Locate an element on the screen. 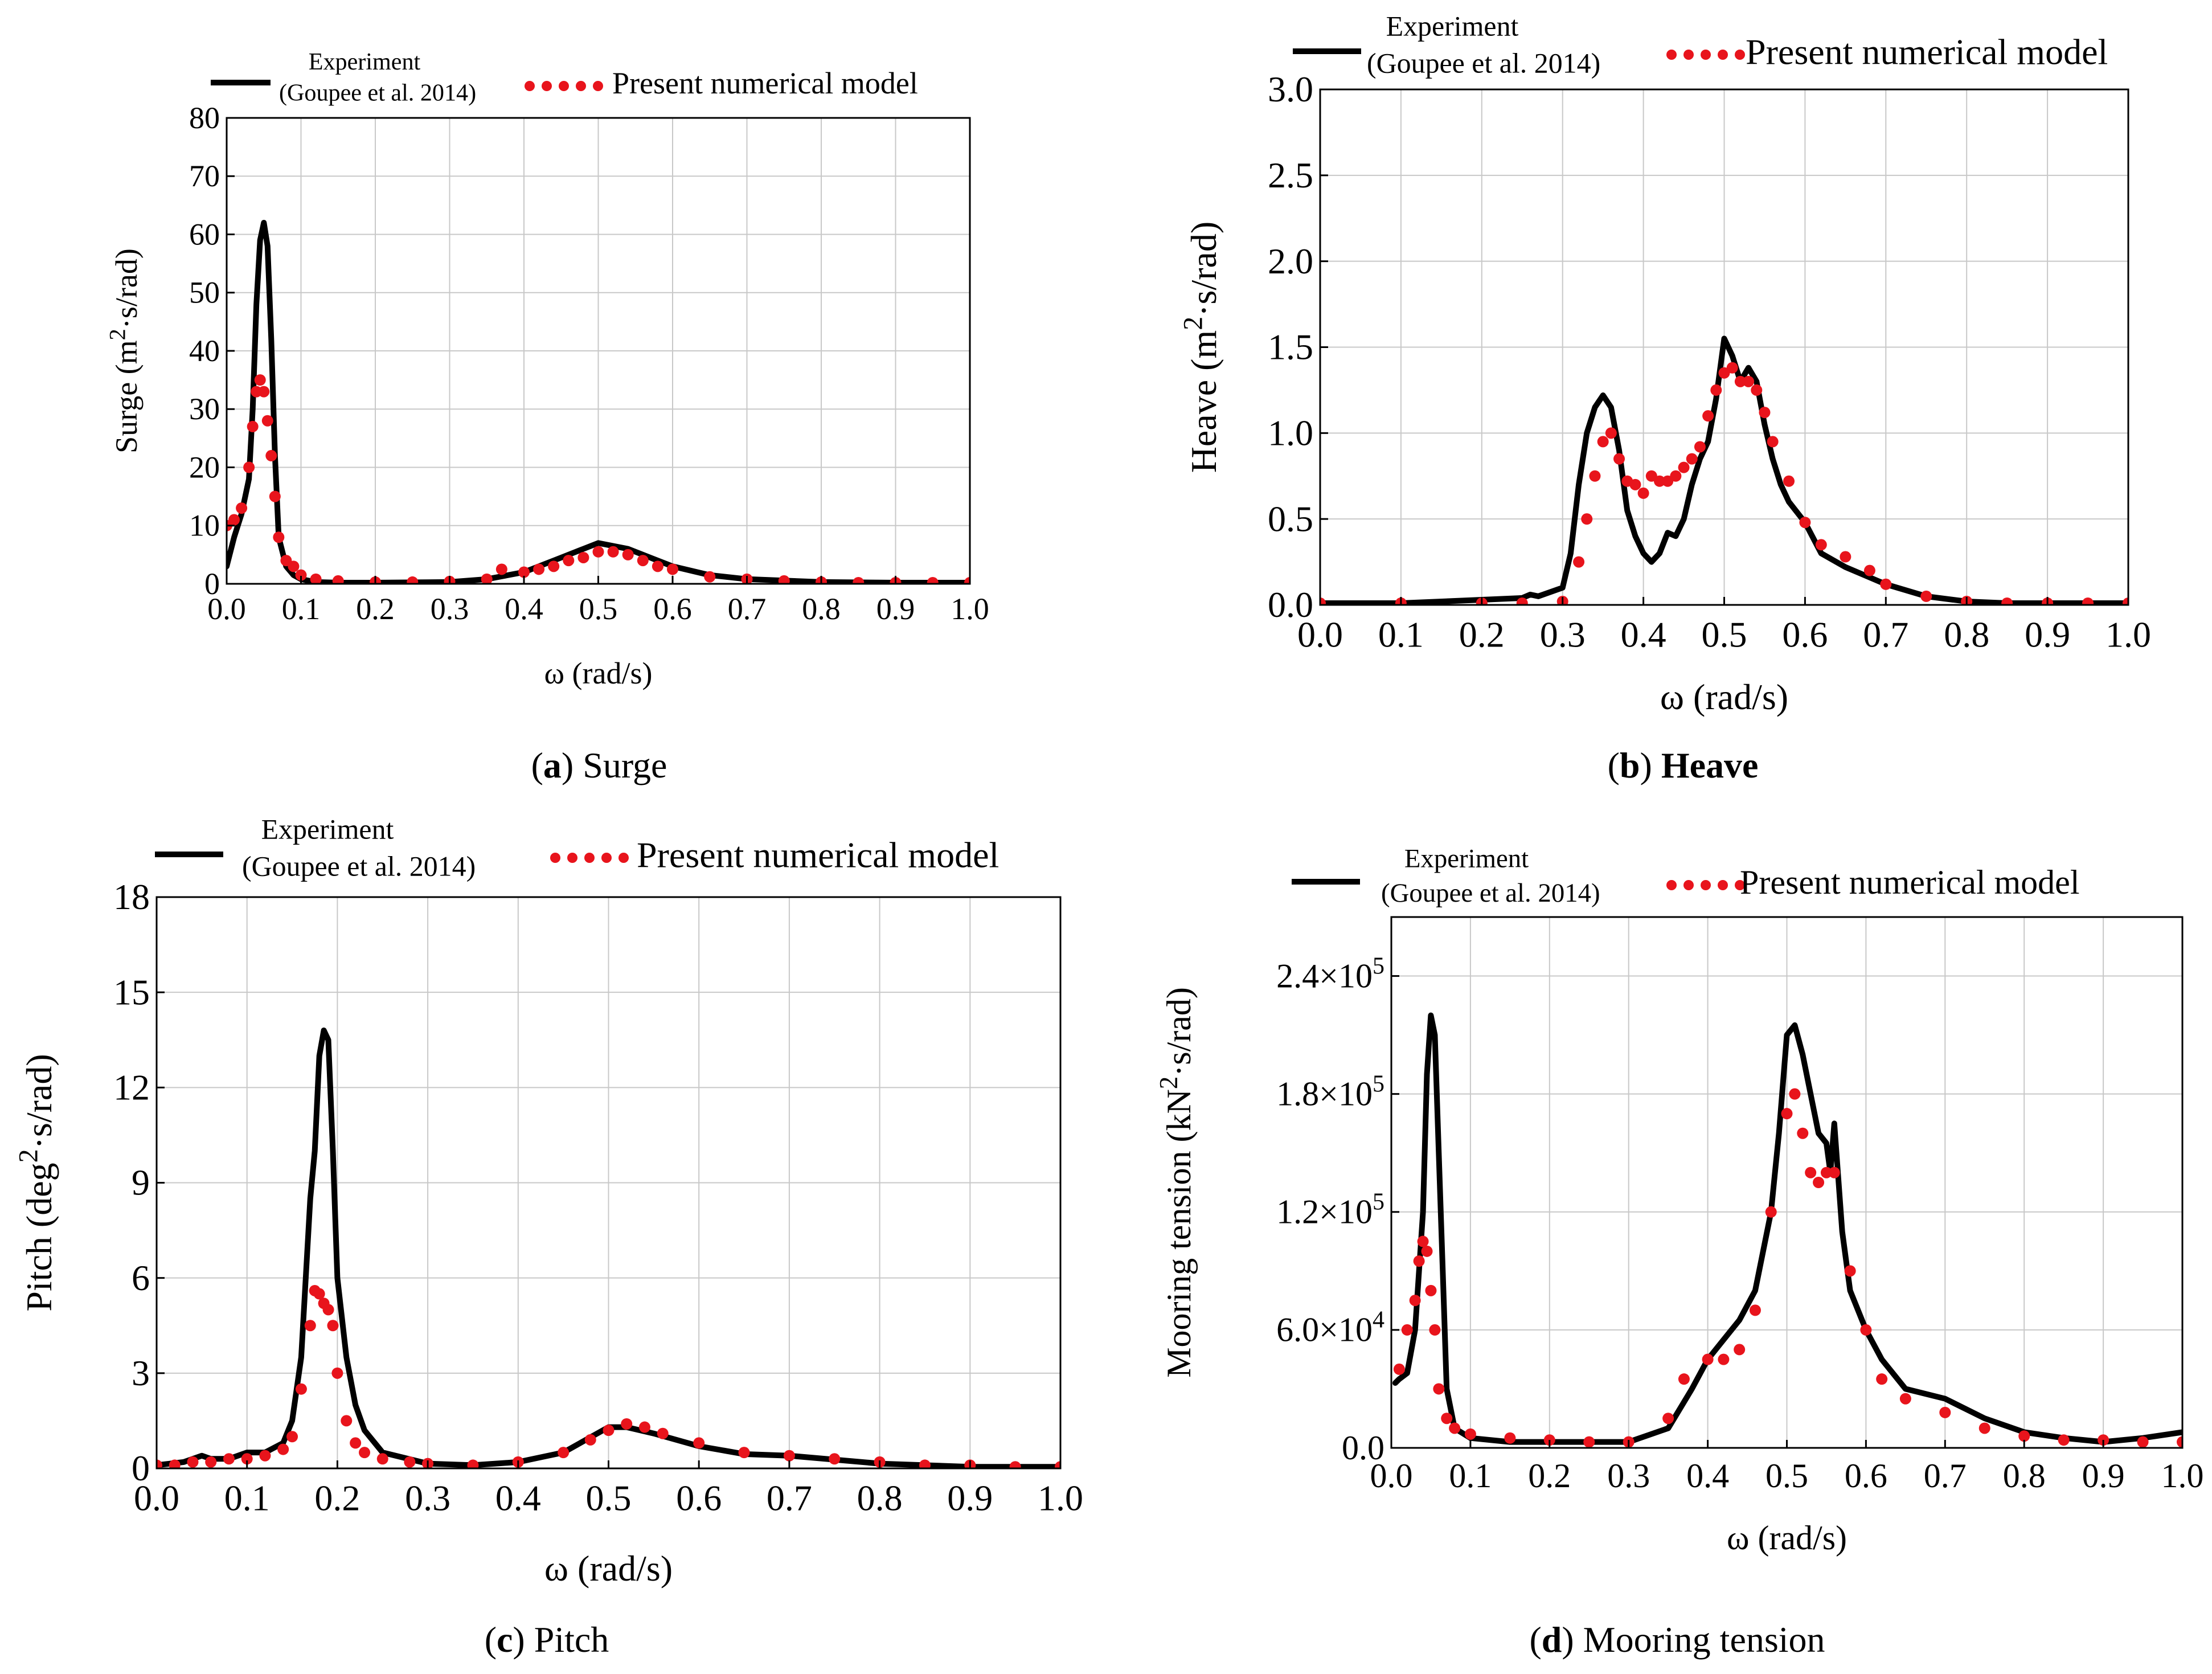 Image resolution: width=2212 pixels, height=1674 pixels. caption-c: (c) Pitch is located at coordinates (547, 1639).